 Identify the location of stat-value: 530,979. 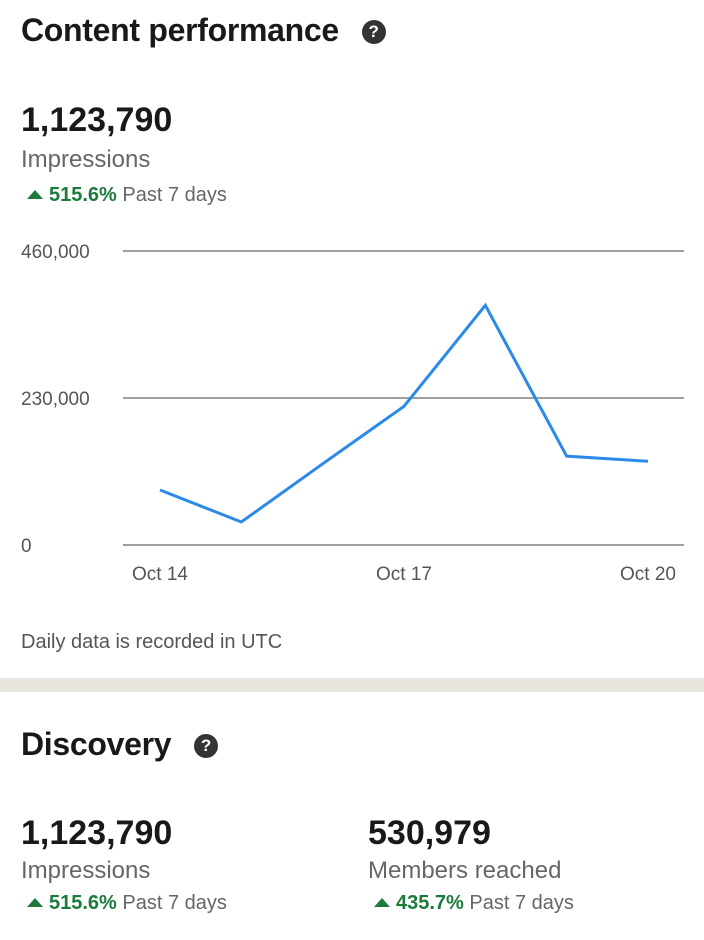
(429, 833).